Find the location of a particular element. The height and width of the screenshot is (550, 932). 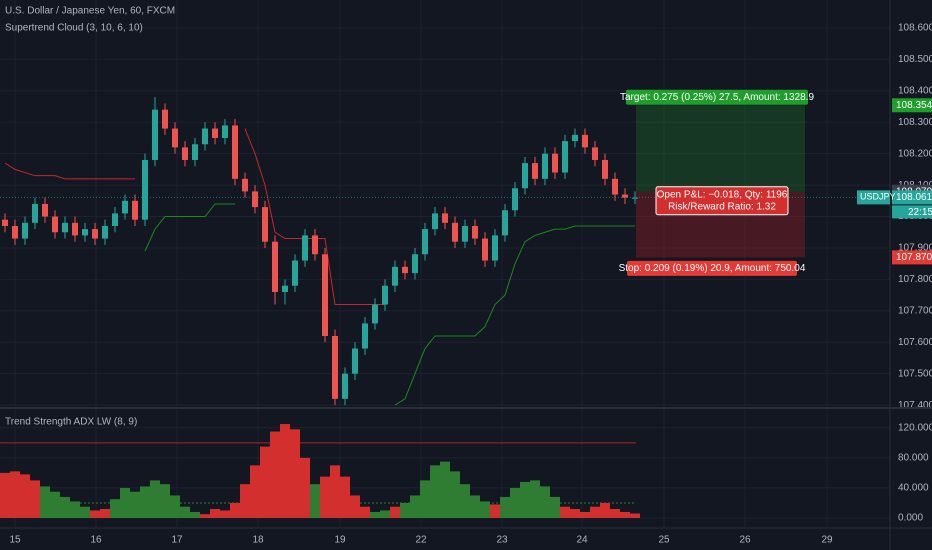

x-tick-label: 18 is located at coordinates (258, 540).